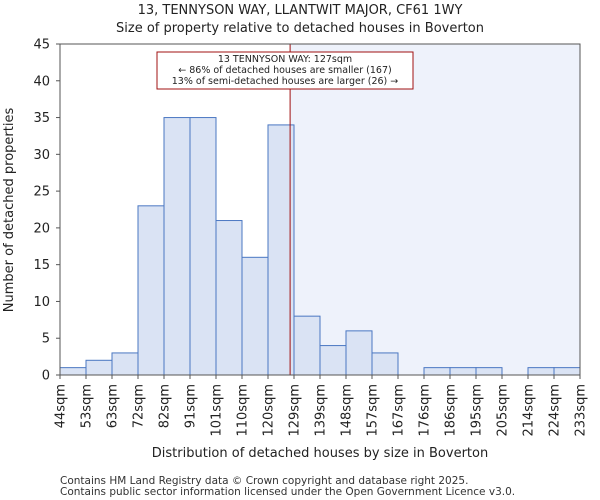 The width and height of the screenshot is (600, 500). Describe the element at coordinates (41, 192) in the screenshot. I see `y-tick-label: 25` at that location.